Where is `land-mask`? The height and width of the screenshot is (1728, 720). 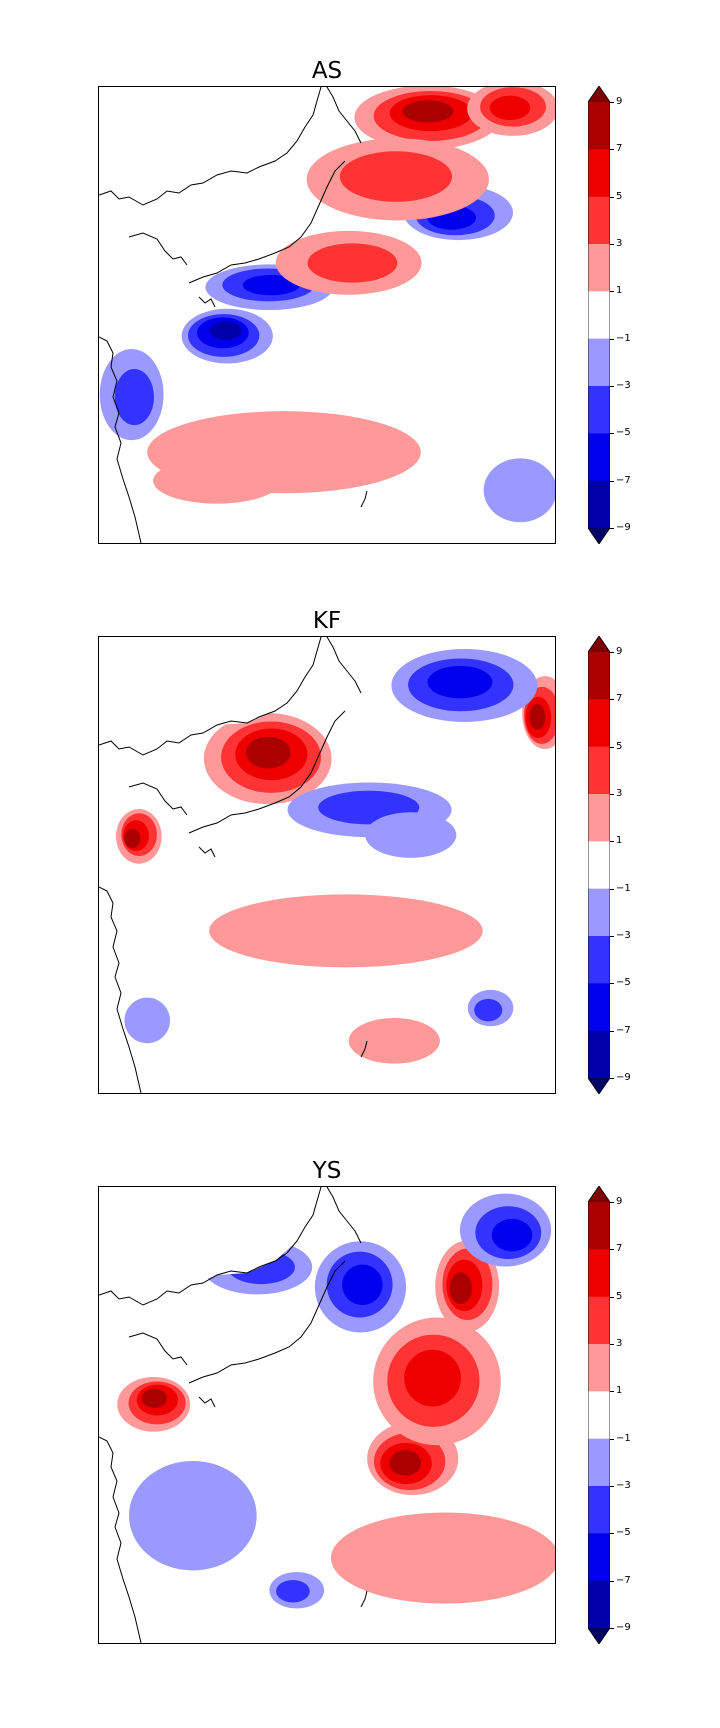
land-mask is located at coordinates (210, 1246).